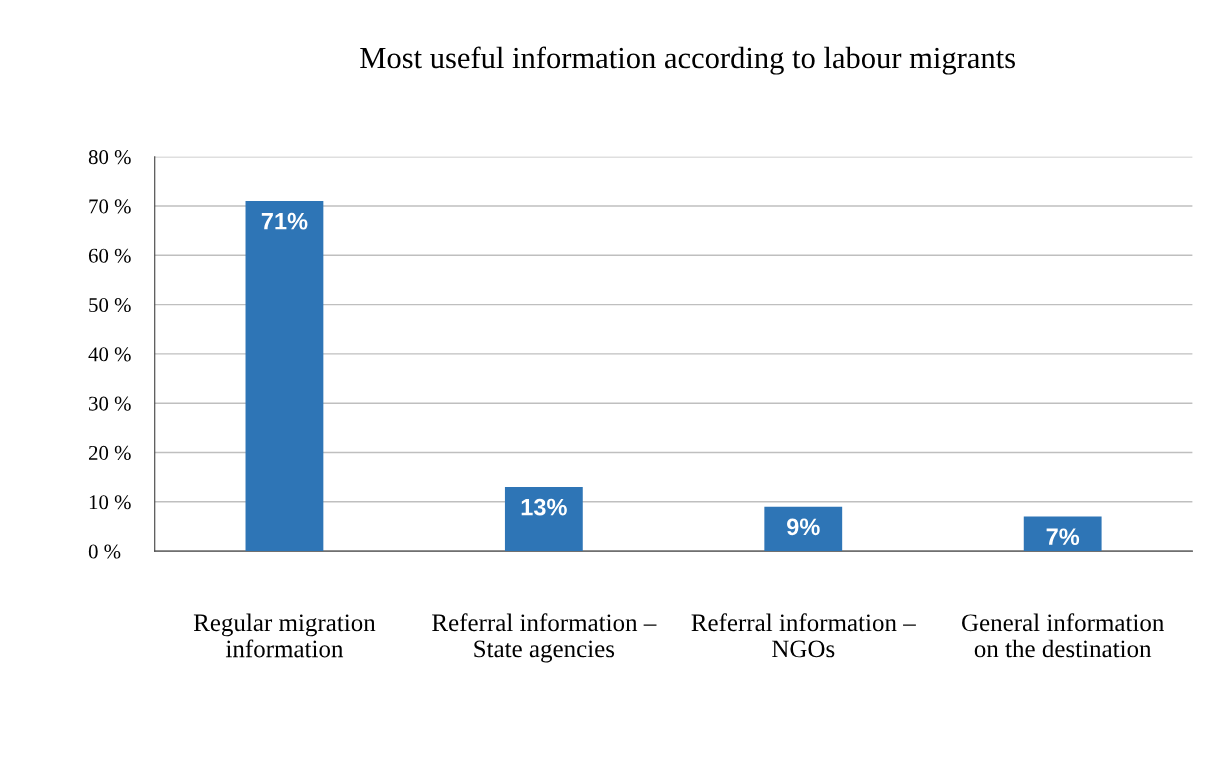  What do you see at coordinates (109, 255) in the screenshot?
I see `y-tick-label: 60 %` at bounding box center [109, 255].